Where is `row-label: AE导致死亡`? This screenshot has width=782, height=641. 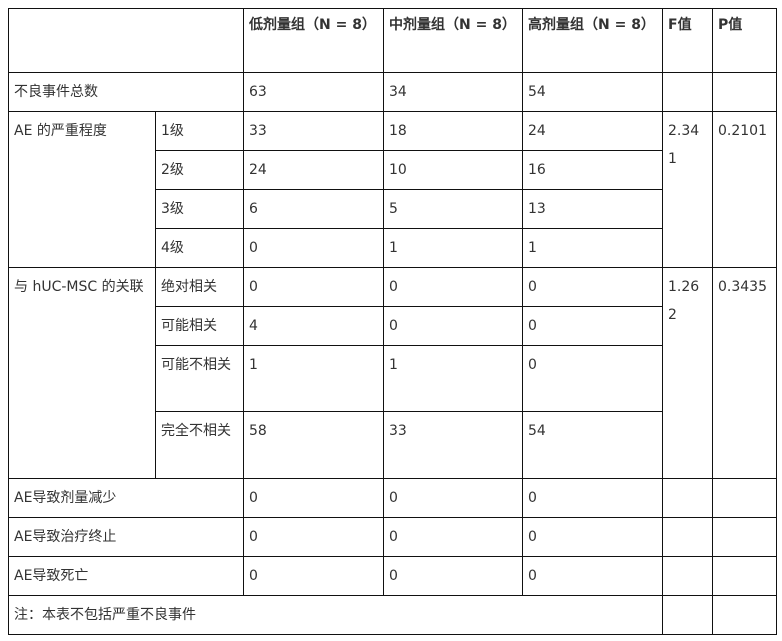 row-label: AE导致死亡 is located at coordinates (126, 576).